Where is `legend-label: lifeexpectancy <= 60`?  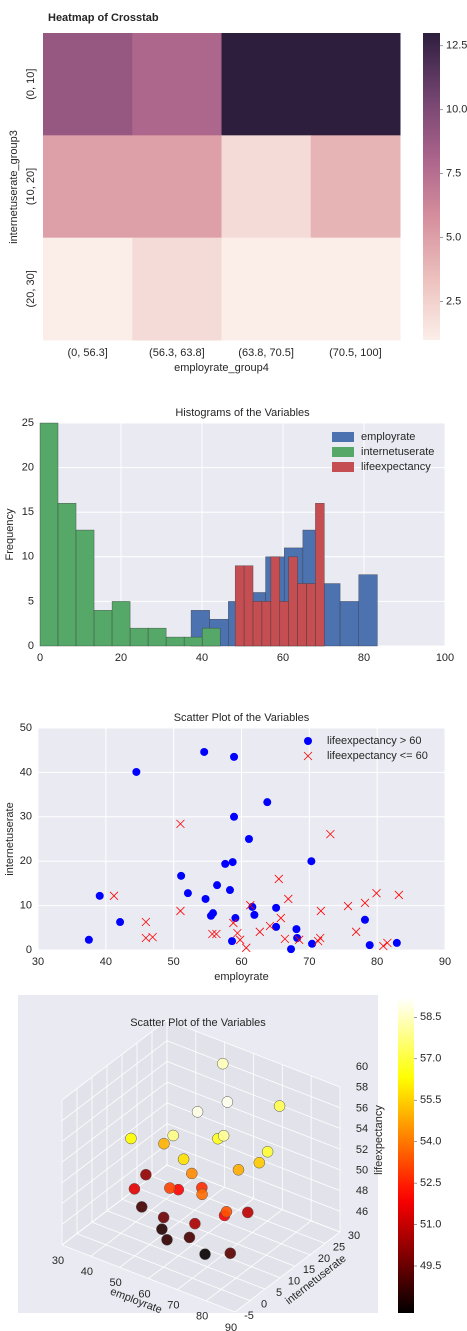 legend-label: lifeexpectancy <= 60 is located at coordinates (377, 756).